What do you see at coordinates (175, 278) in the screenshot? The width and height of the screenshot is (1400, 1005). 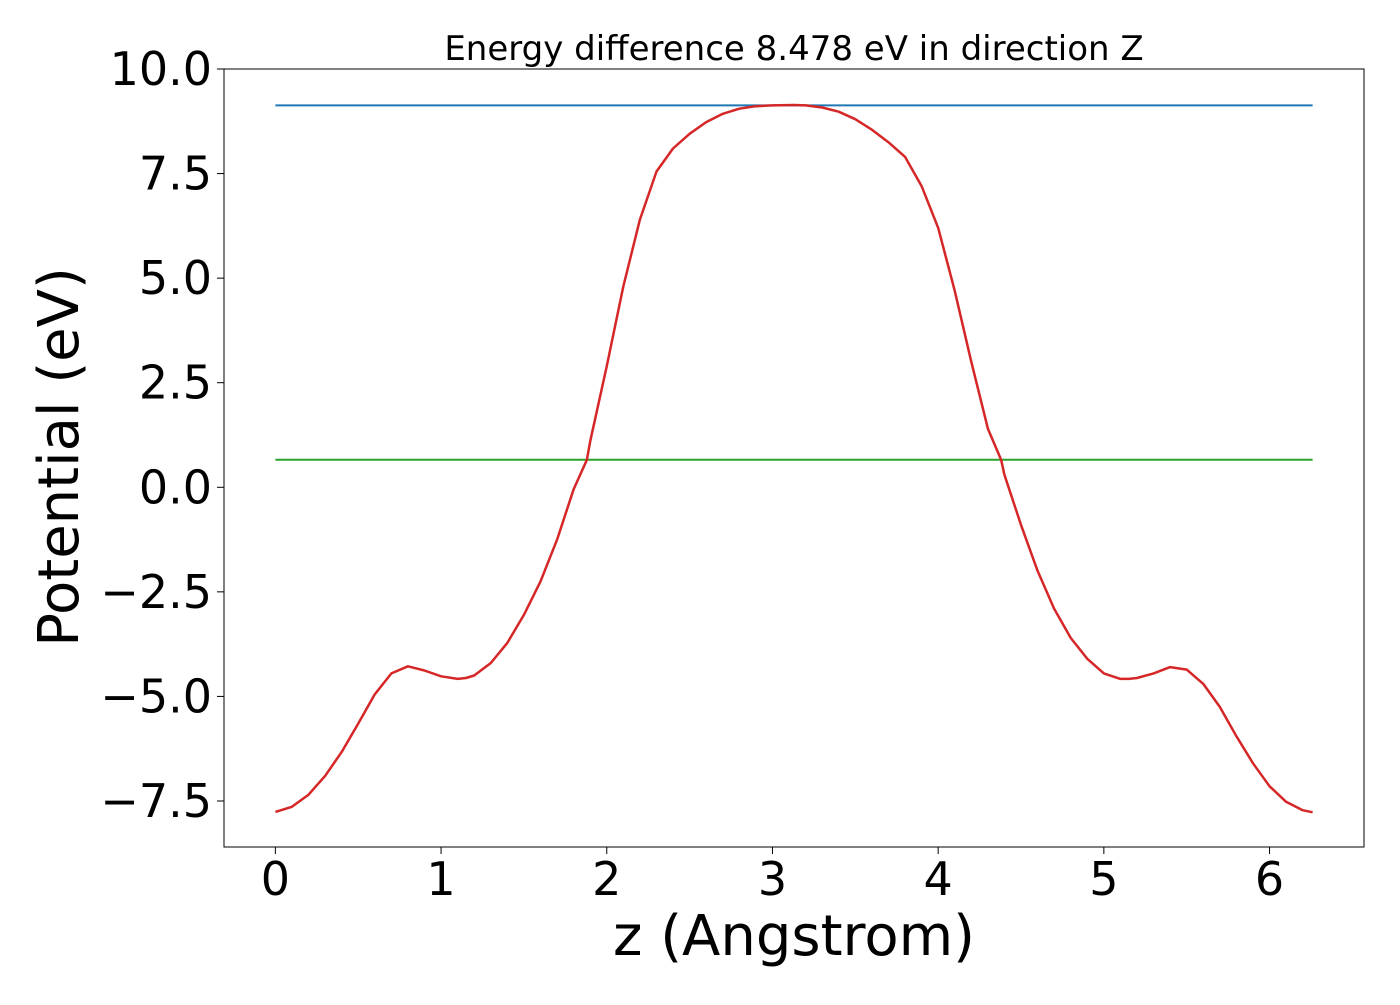 I see `y-tick-label: 5.0` at bounding box center [175, 278].